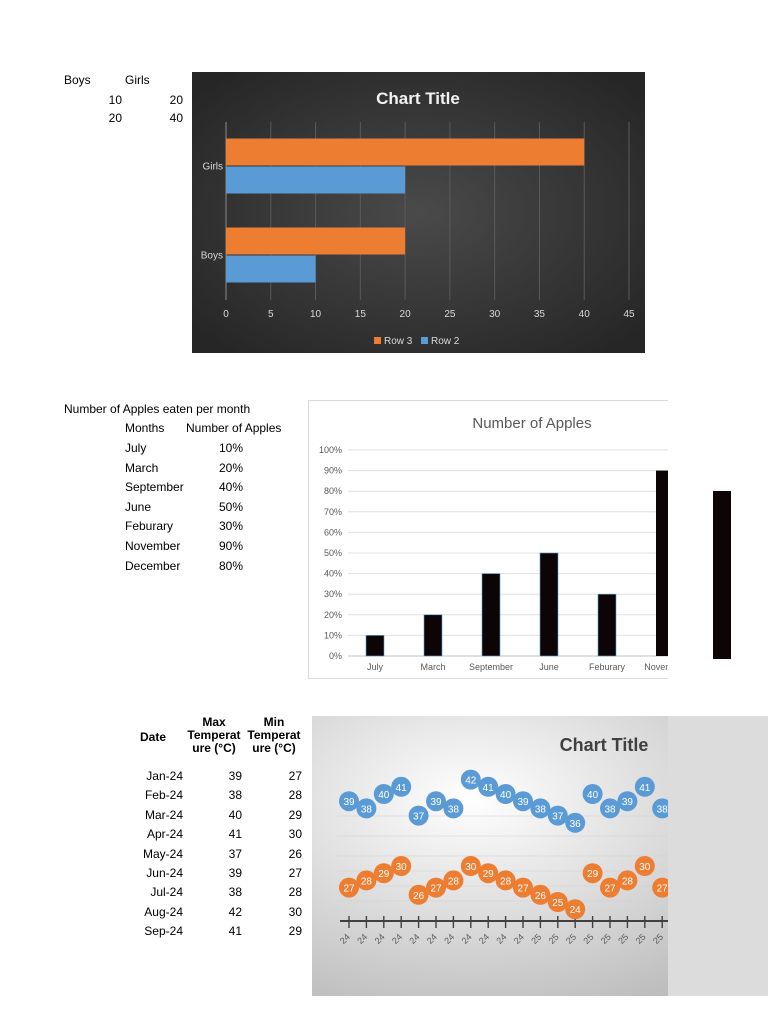 The height and width of the screenshot is (1024, 768). Describe the element at coordinates (149, 526) in the screenshot. I see `table-cell-month: Feburary` at that location.